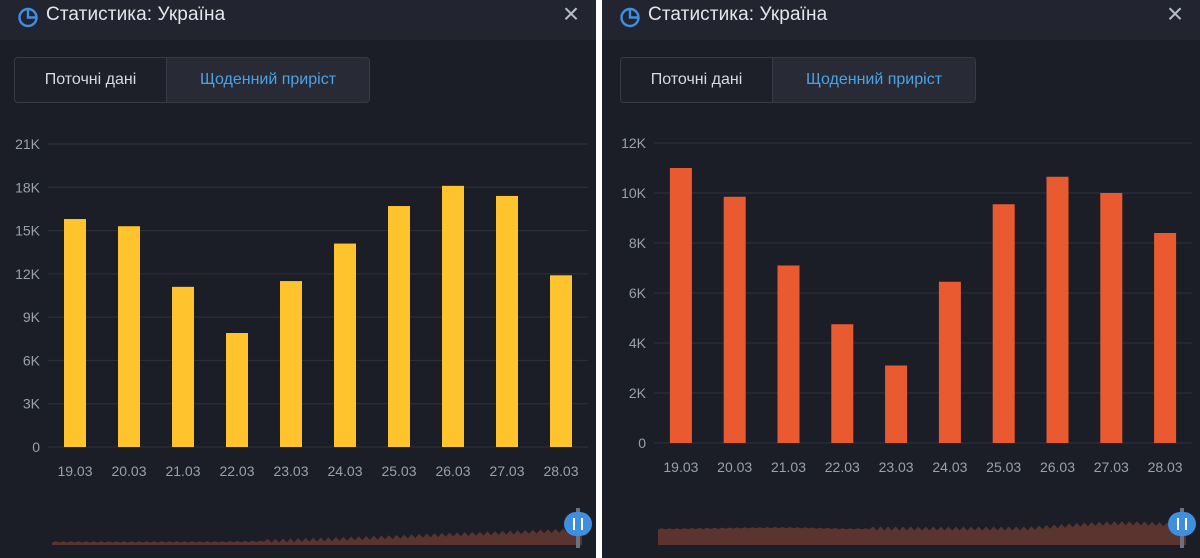 Image resolution: width=1200 pixels, height=558 pixels. What do you see at coordinates (28, 231) in the screenshot?
I see `y-tick-label: 15K` at bounding box center [28, 231].